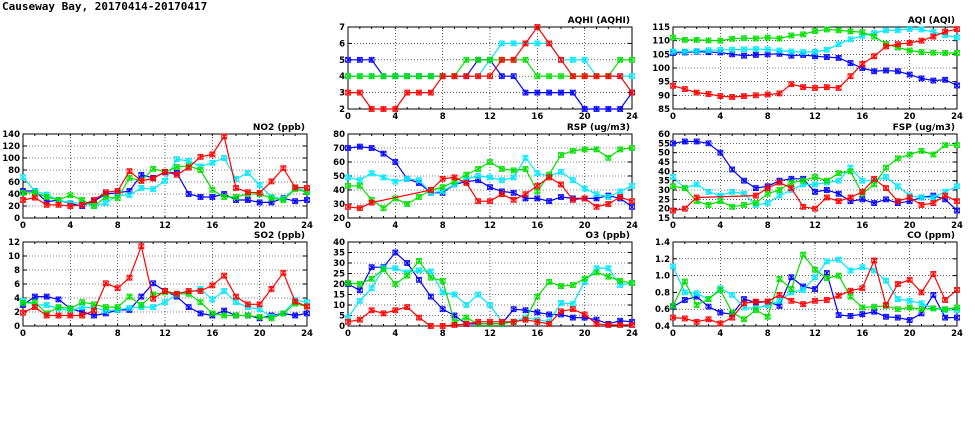 The height and width of the screenshot is (447, 975). I want to click on y-tick-label: 0.8, so click(662, 293).